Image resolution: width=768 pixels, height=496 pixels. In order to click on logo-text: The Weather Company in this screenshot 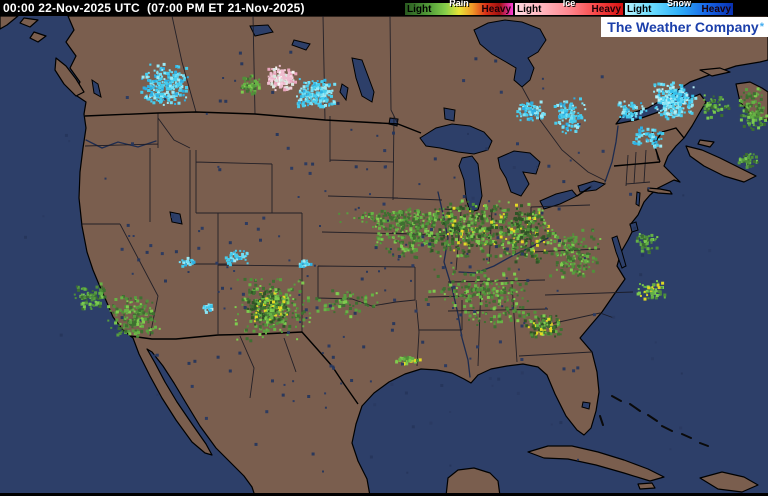, I will do `click(683, 27)`.